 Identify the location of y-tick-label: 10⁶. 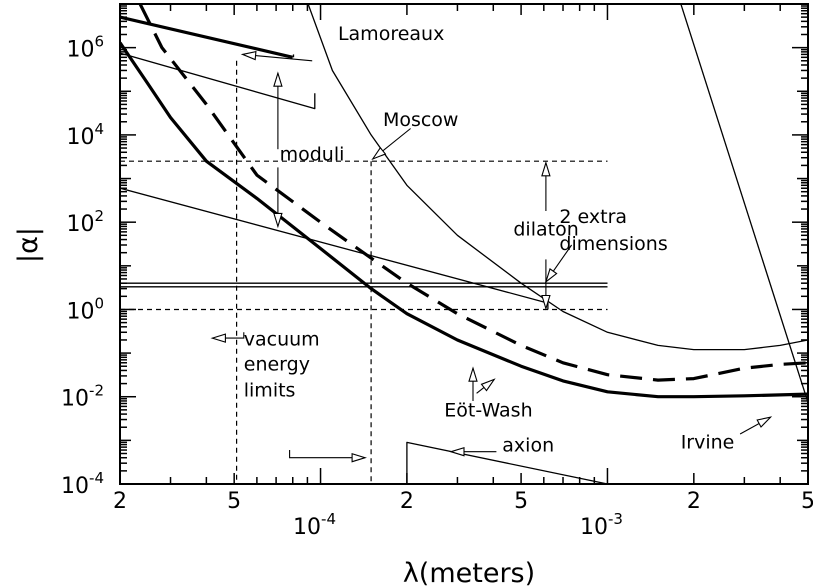
(85, 48).